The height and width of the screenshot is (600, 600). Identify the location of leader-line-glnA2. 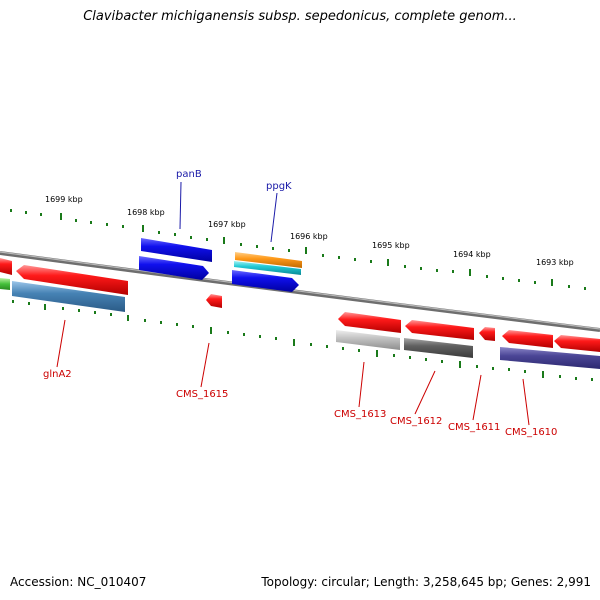
(61, 343).